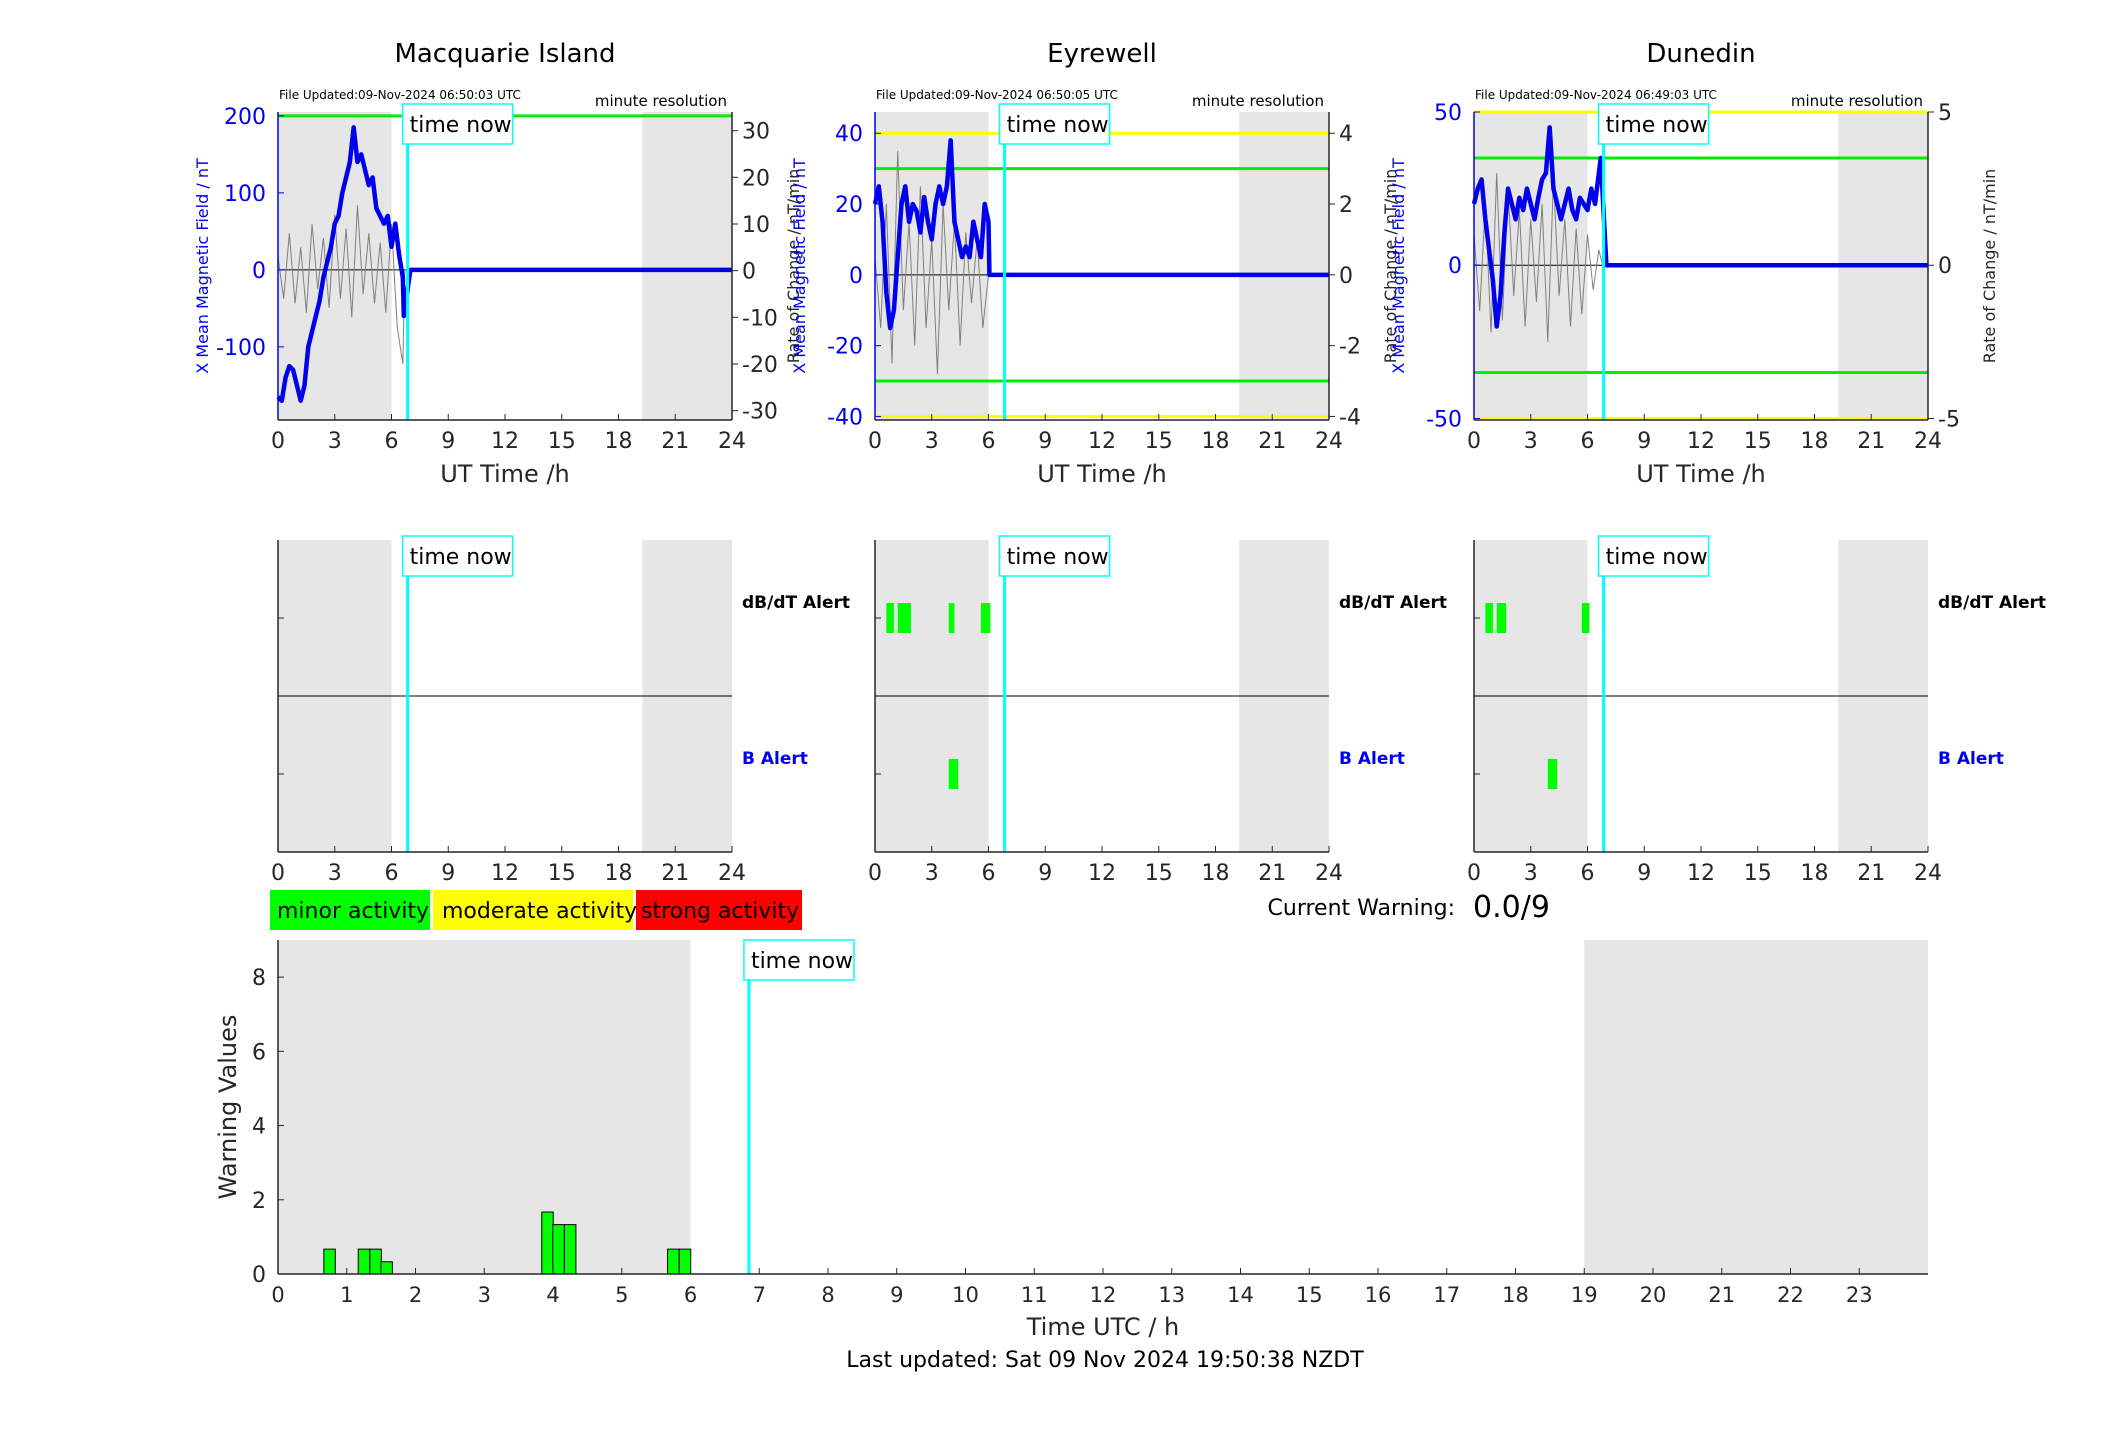 The height and width of the screenshot is (1437, 2117). Describe the element at coordinates (1700, 54) in the screenshot. I see `chart-title: Dunedin` at that location.